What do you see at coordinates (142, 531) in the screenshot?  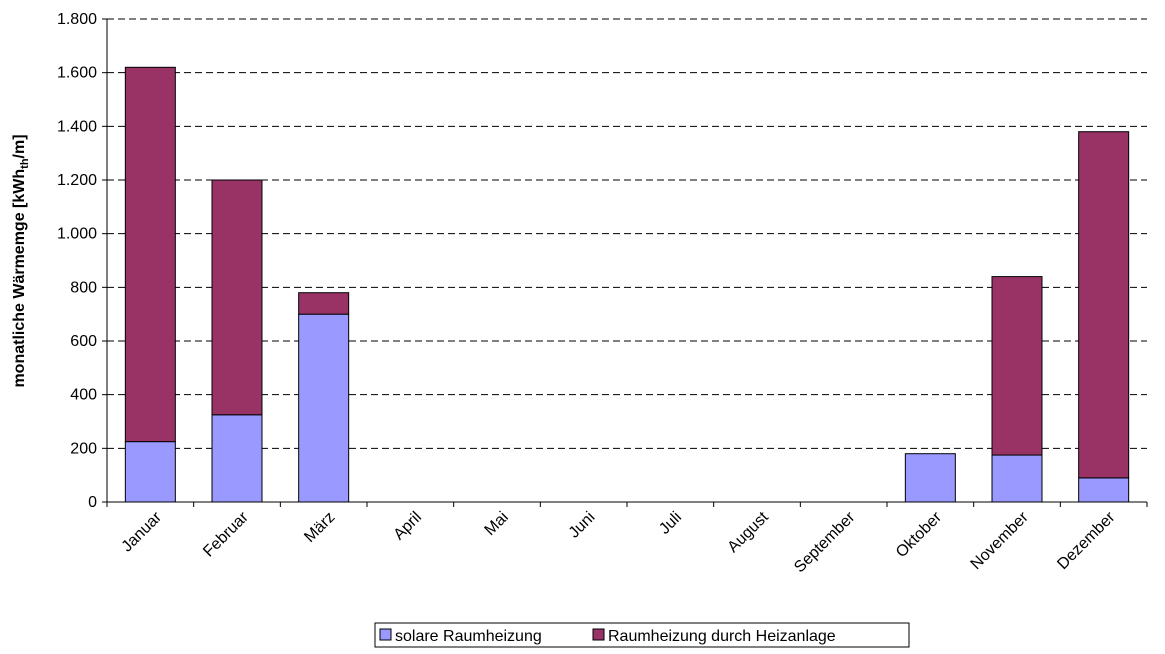 I see `x-tick-label: Januar` at bounding box center [142, 531].